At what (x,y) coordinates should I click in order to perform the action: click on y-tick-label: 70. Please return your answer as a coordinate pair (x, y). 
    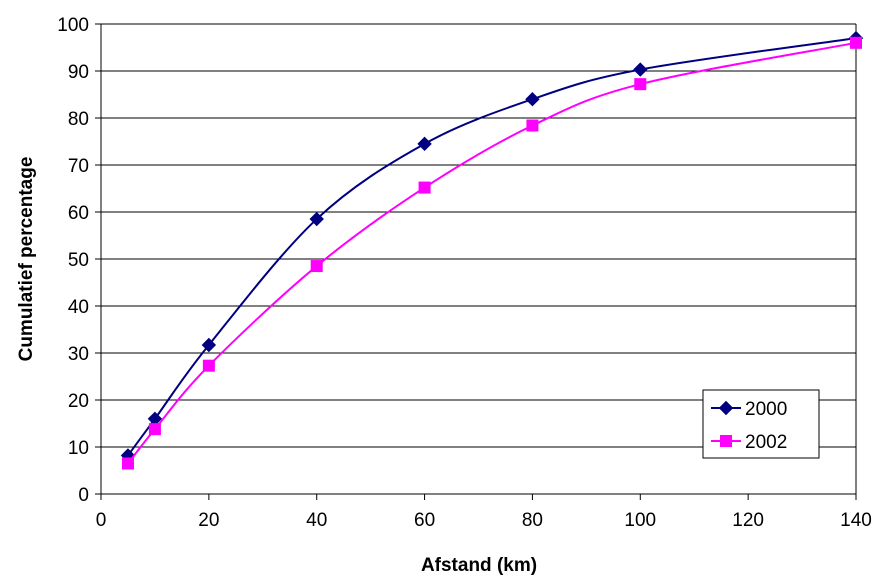
    Looking at the image, I should click on (78, 166).